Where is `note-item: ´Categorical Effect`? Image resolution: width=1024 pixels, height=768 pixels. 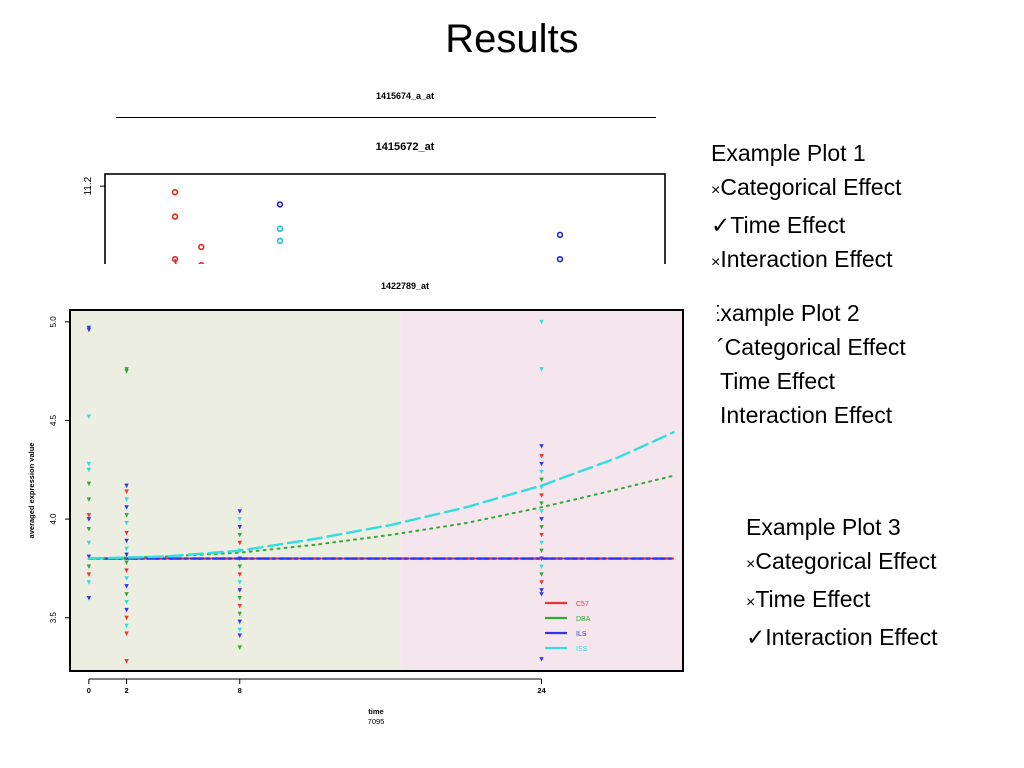
note-item: ´Categorical Effect is located at coordinates (811, 347).